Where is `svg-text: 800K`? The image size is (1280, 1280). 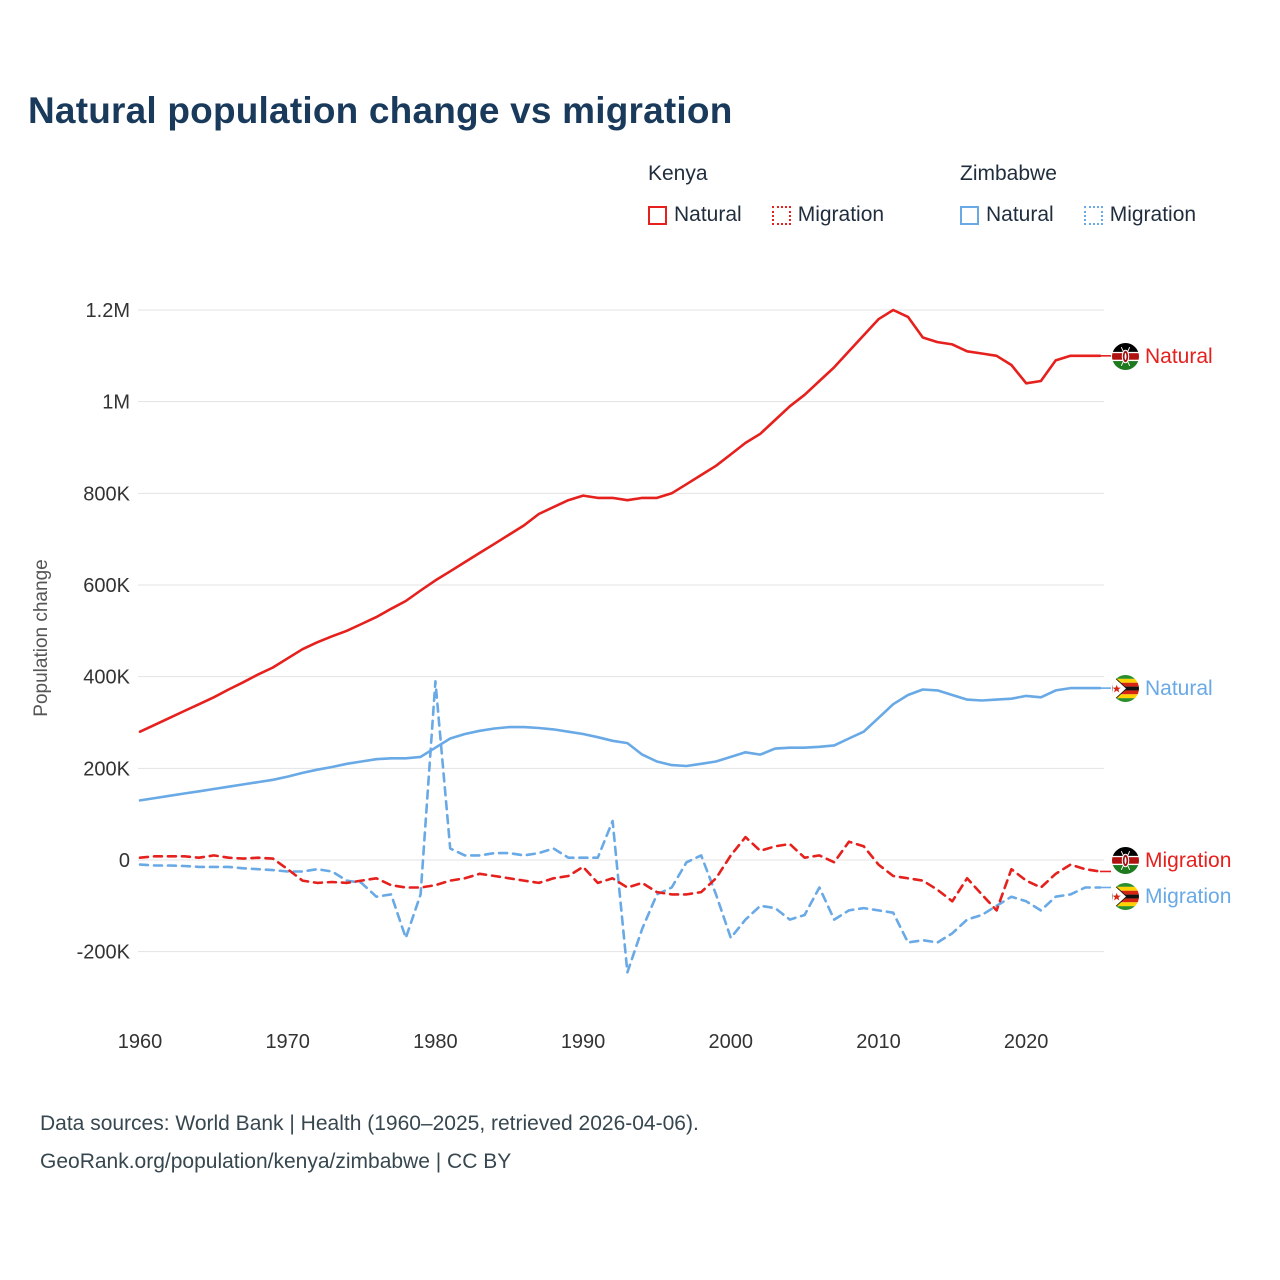 svg-text: 800K is located at coordinates (106, 494).